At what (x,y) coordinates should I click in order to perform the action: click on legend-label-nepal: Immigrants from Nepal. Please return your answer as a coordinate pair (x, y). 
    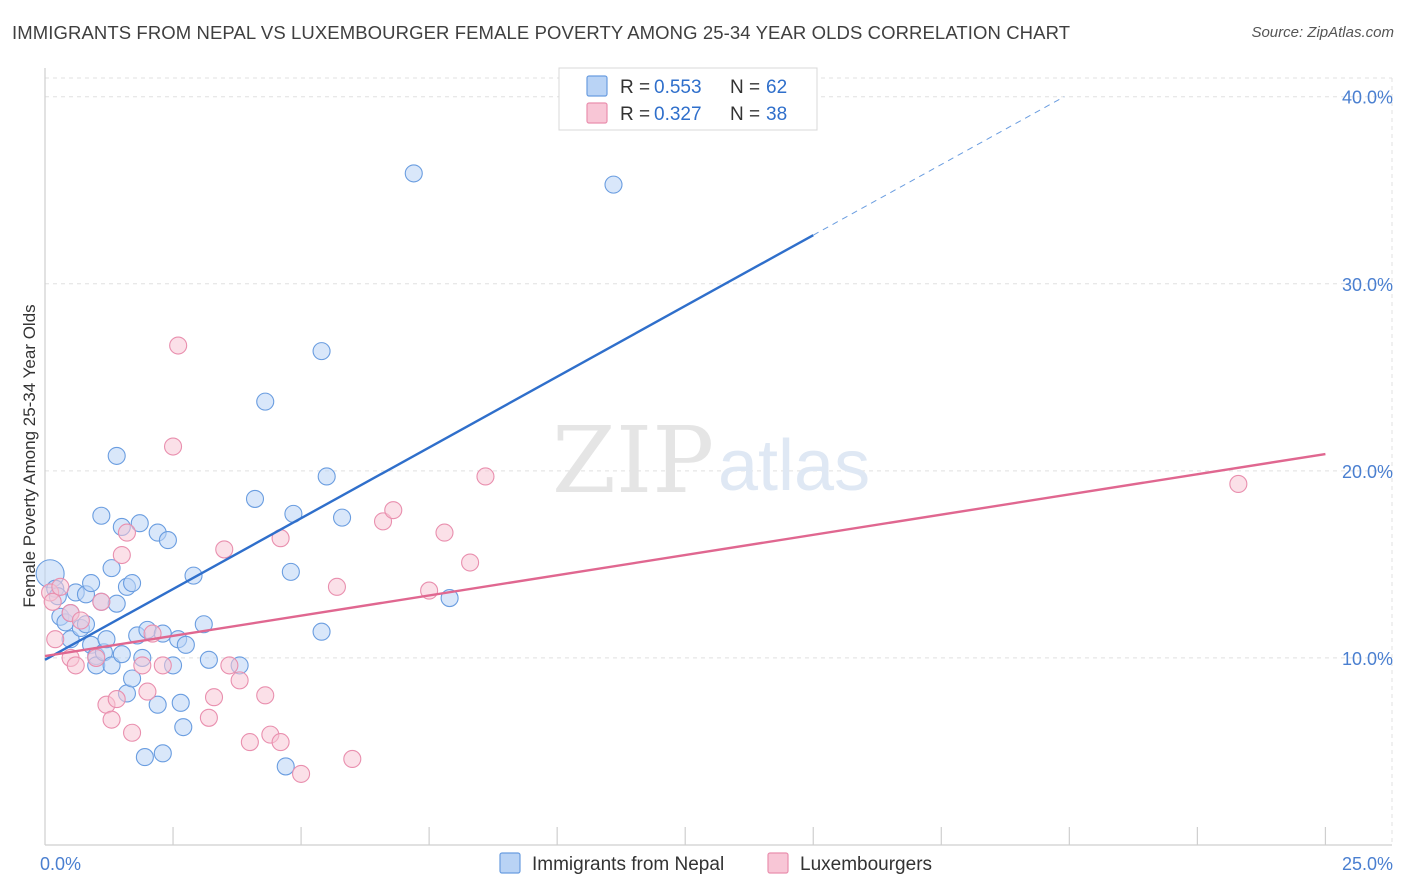
    Looking at the image, I should click on (628, 864).